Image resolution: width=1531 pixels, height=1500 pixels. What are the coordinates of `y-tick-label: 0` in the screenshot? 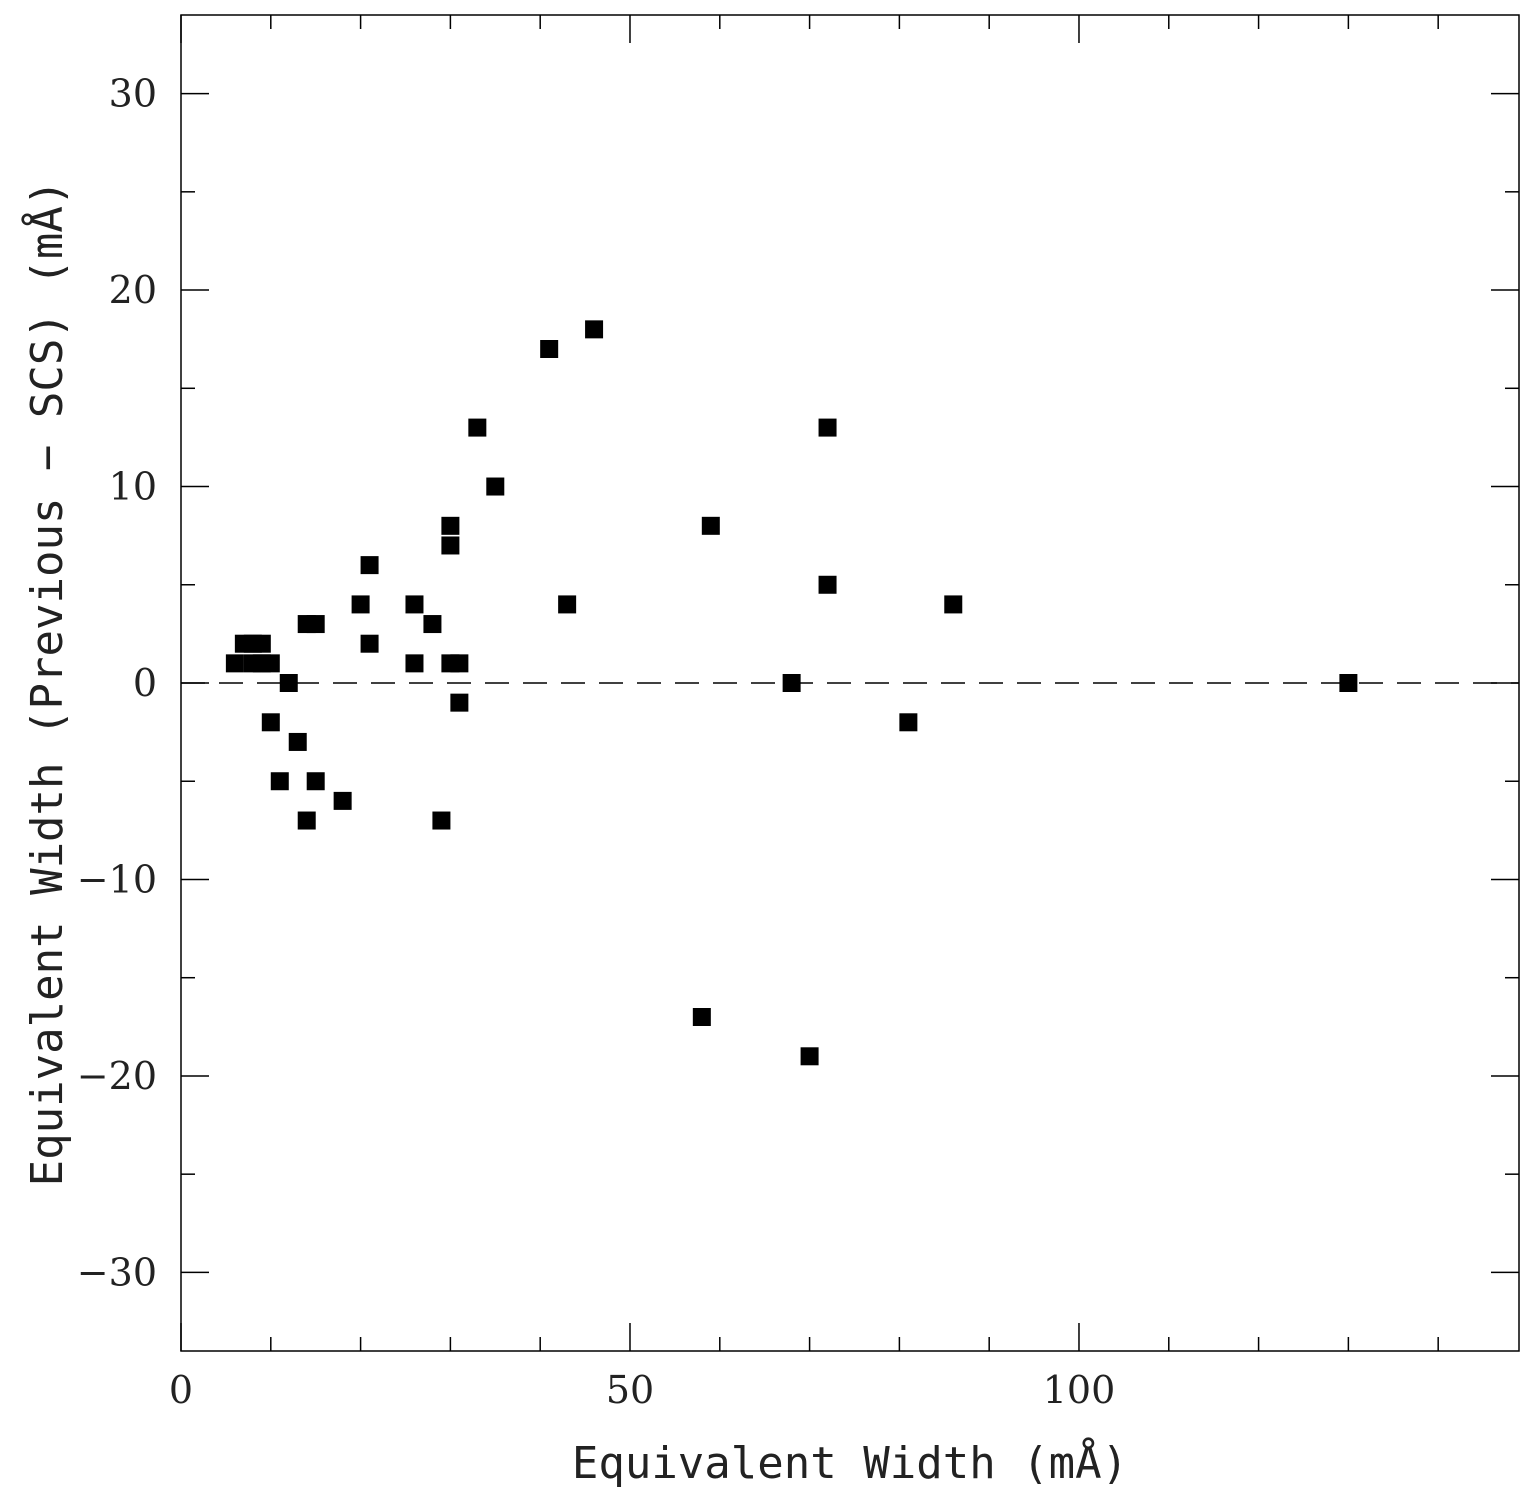 It's located at (145, 683).